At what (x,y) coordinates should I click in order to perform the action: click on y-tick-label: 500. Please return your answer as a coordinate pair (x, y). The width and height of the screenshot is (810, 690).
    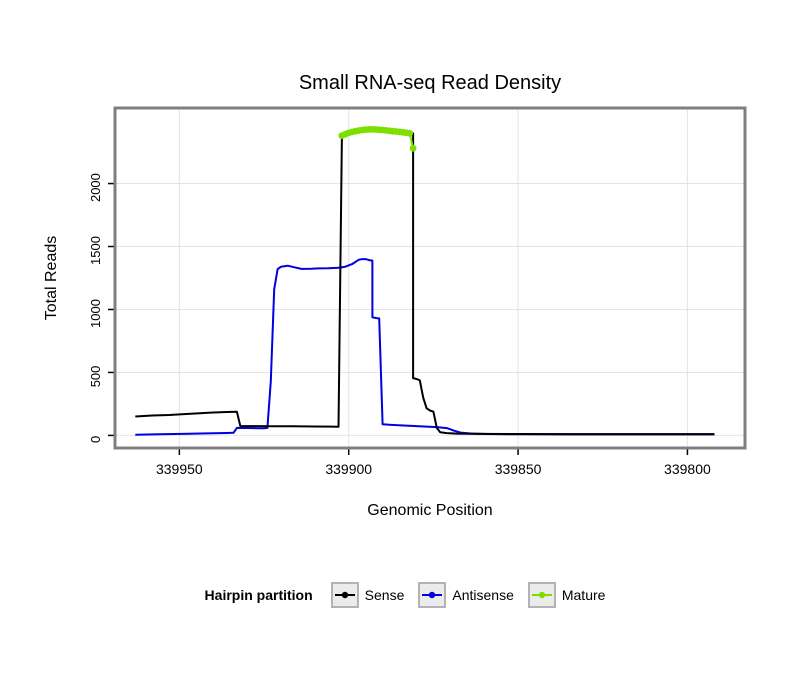
    Looking at the image, I should click on (95, 377).